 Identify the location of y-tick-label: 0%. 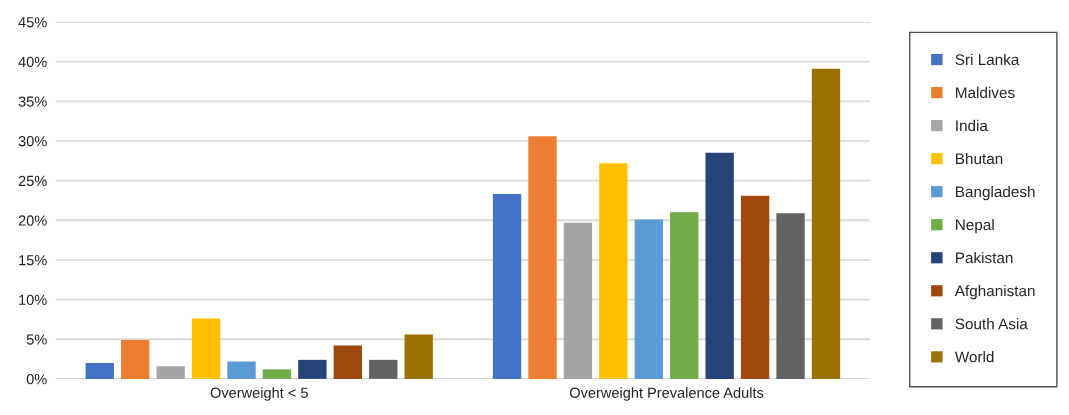
(36, 379).